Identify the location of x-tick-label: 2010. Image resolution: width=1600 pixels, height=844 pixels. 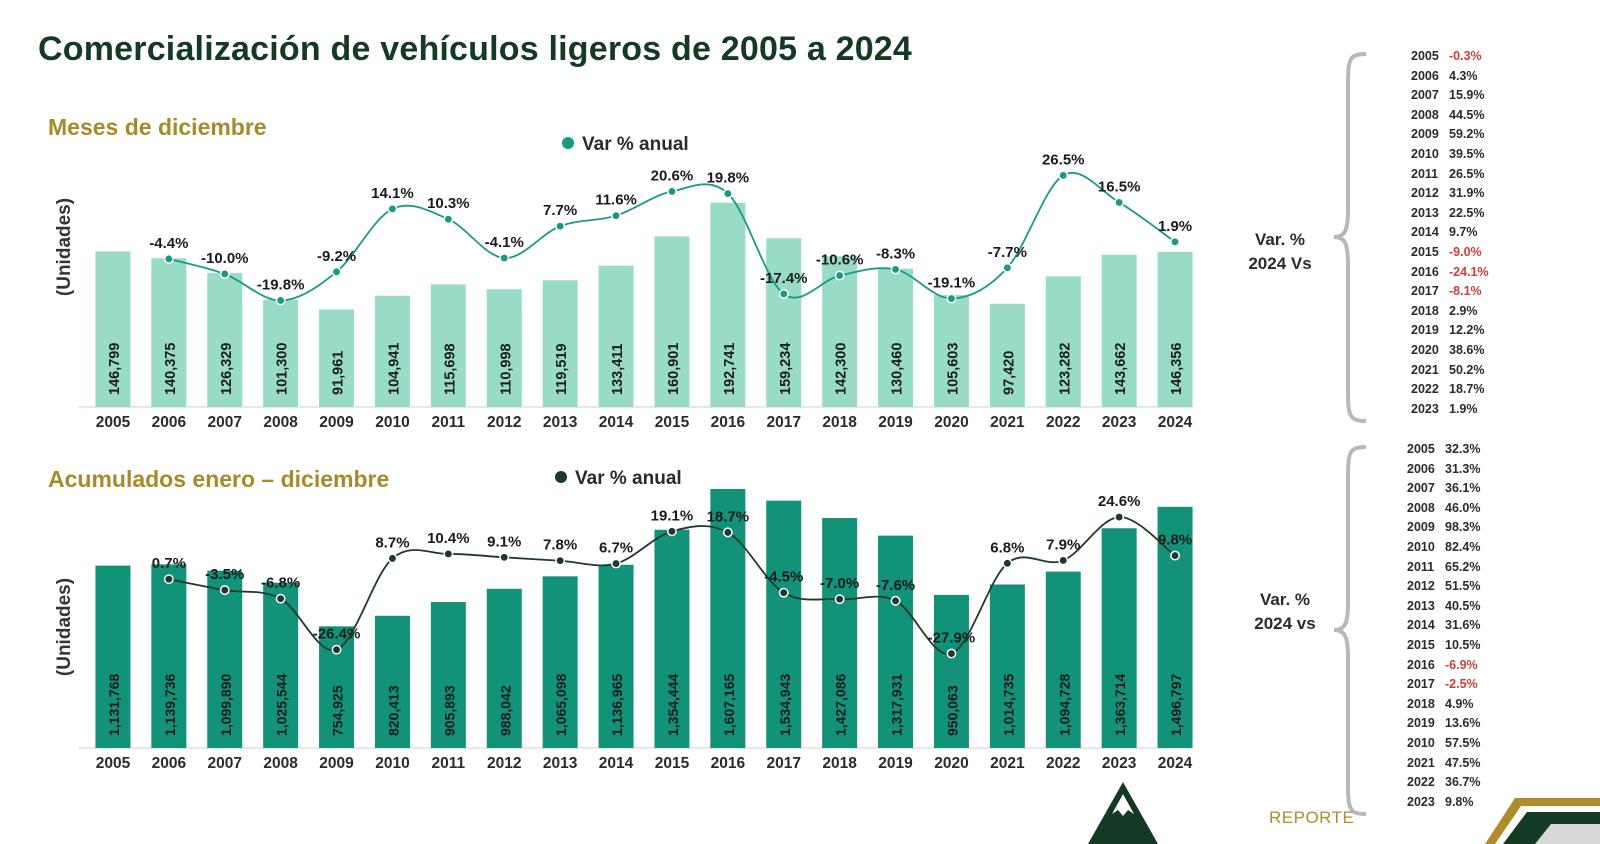
(392, 422).